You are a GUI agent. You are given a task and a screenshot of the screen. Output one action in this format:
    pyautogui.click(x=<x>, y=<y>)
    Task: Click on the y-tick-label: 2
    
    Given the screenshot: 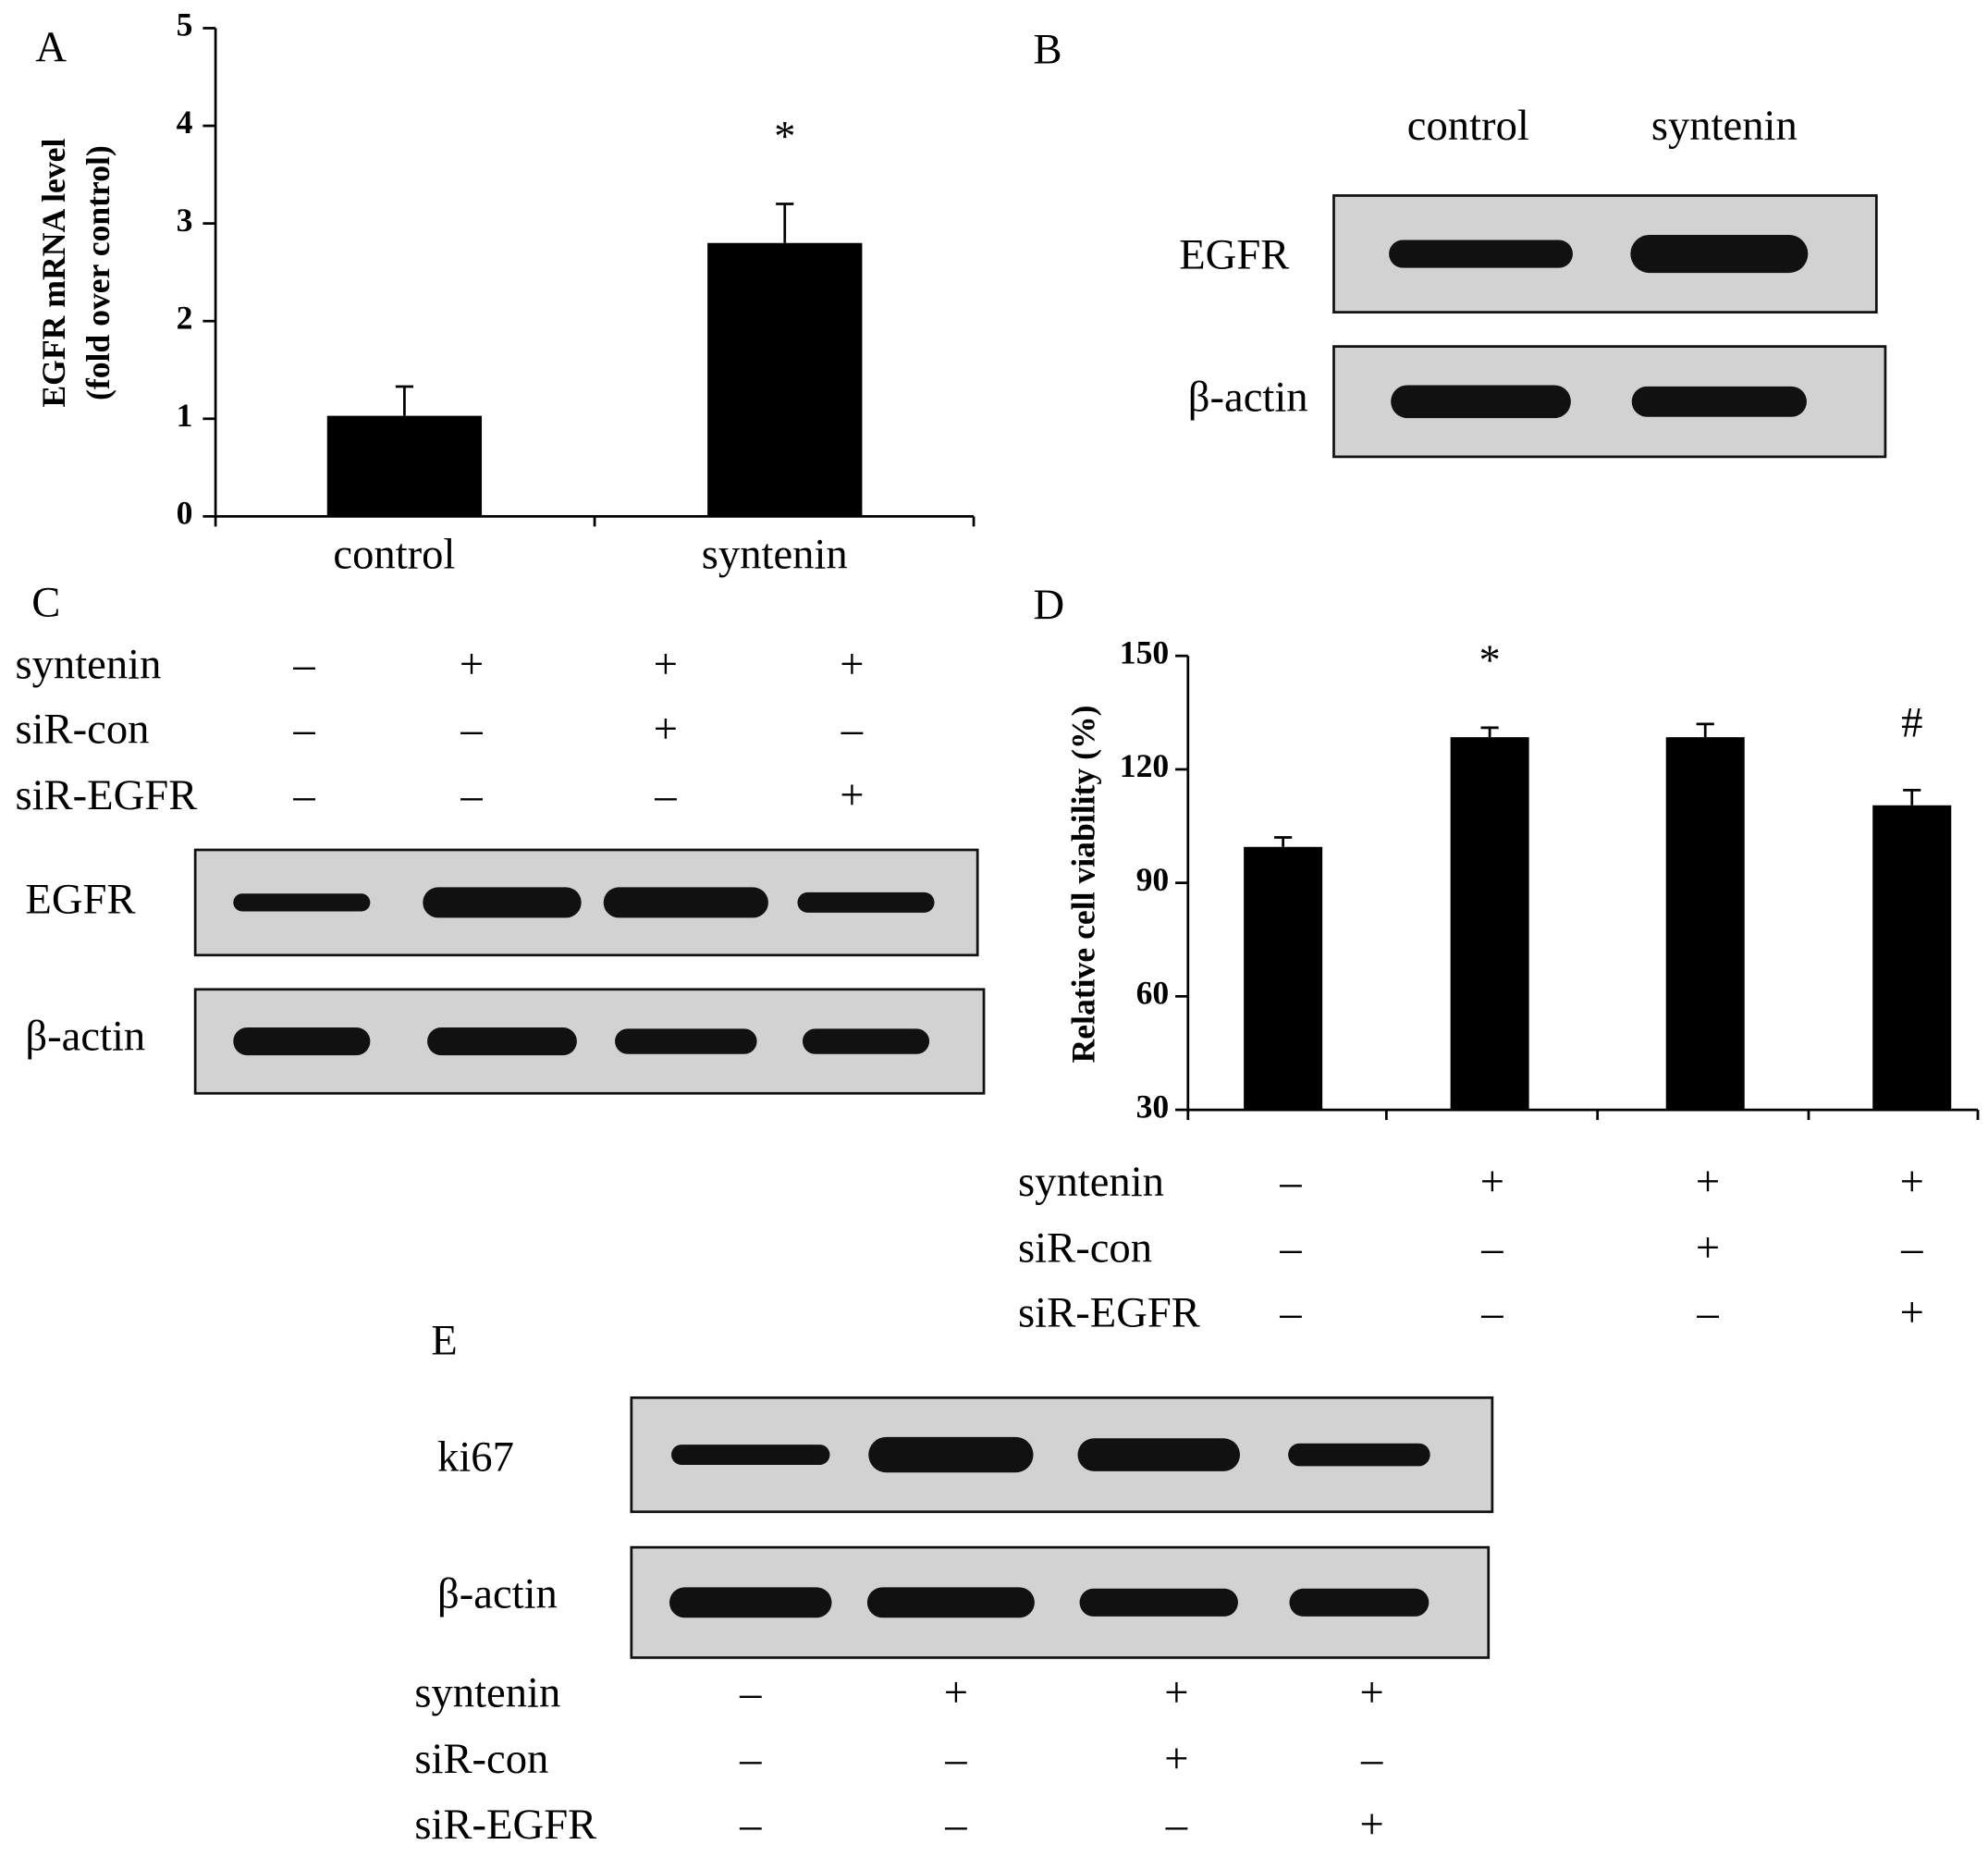 What is the action you would take?
    pyautogui.click(x=185, y=317)
    